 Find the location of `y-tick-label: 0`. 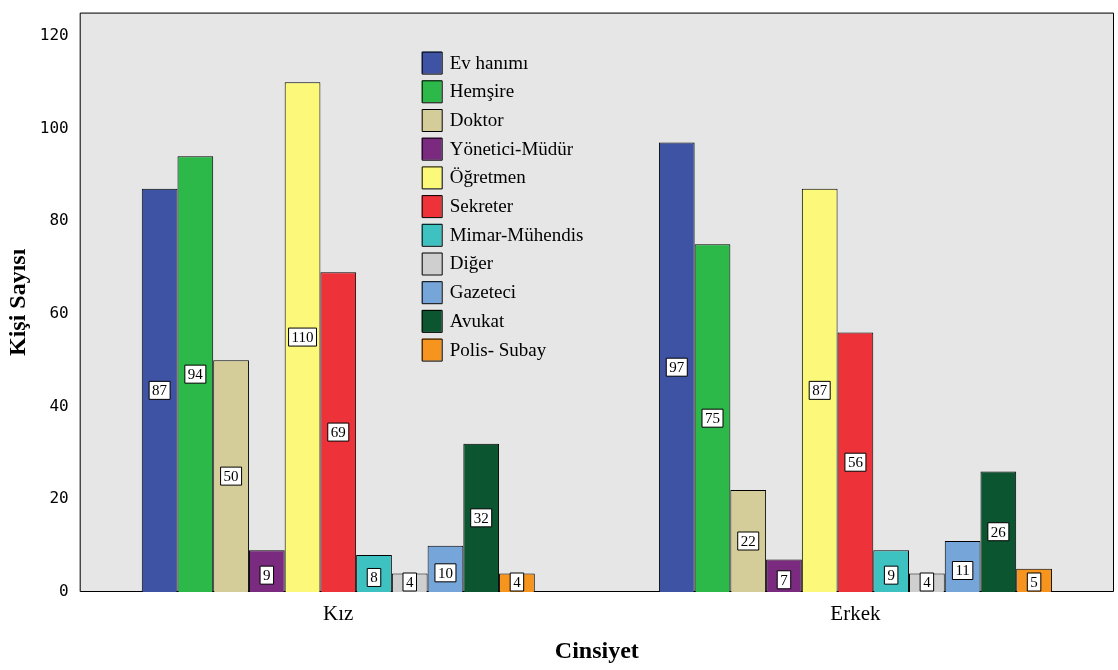

y-tick-label: 0 is located at coordinates (64, 591).